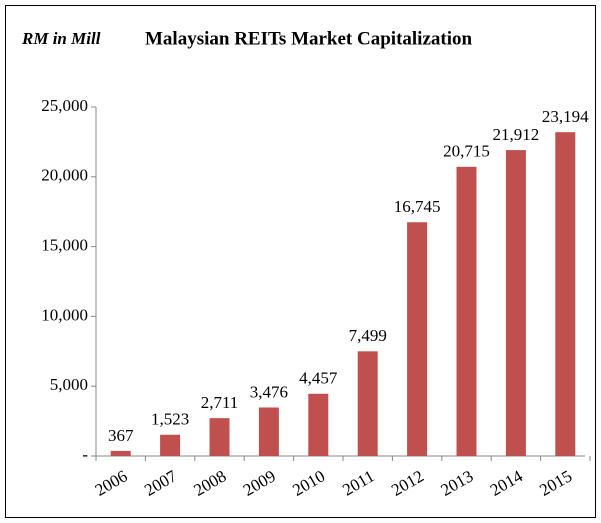  I want to click on value-label: 23,194, so click(565, 116).